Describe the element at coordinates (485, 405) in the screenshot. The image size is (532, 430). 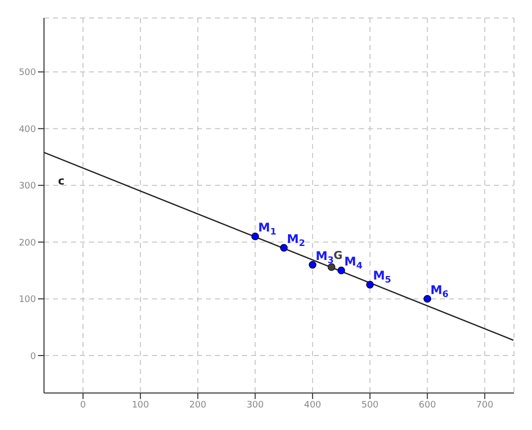
I see `x-tick-label: 700` at that location.